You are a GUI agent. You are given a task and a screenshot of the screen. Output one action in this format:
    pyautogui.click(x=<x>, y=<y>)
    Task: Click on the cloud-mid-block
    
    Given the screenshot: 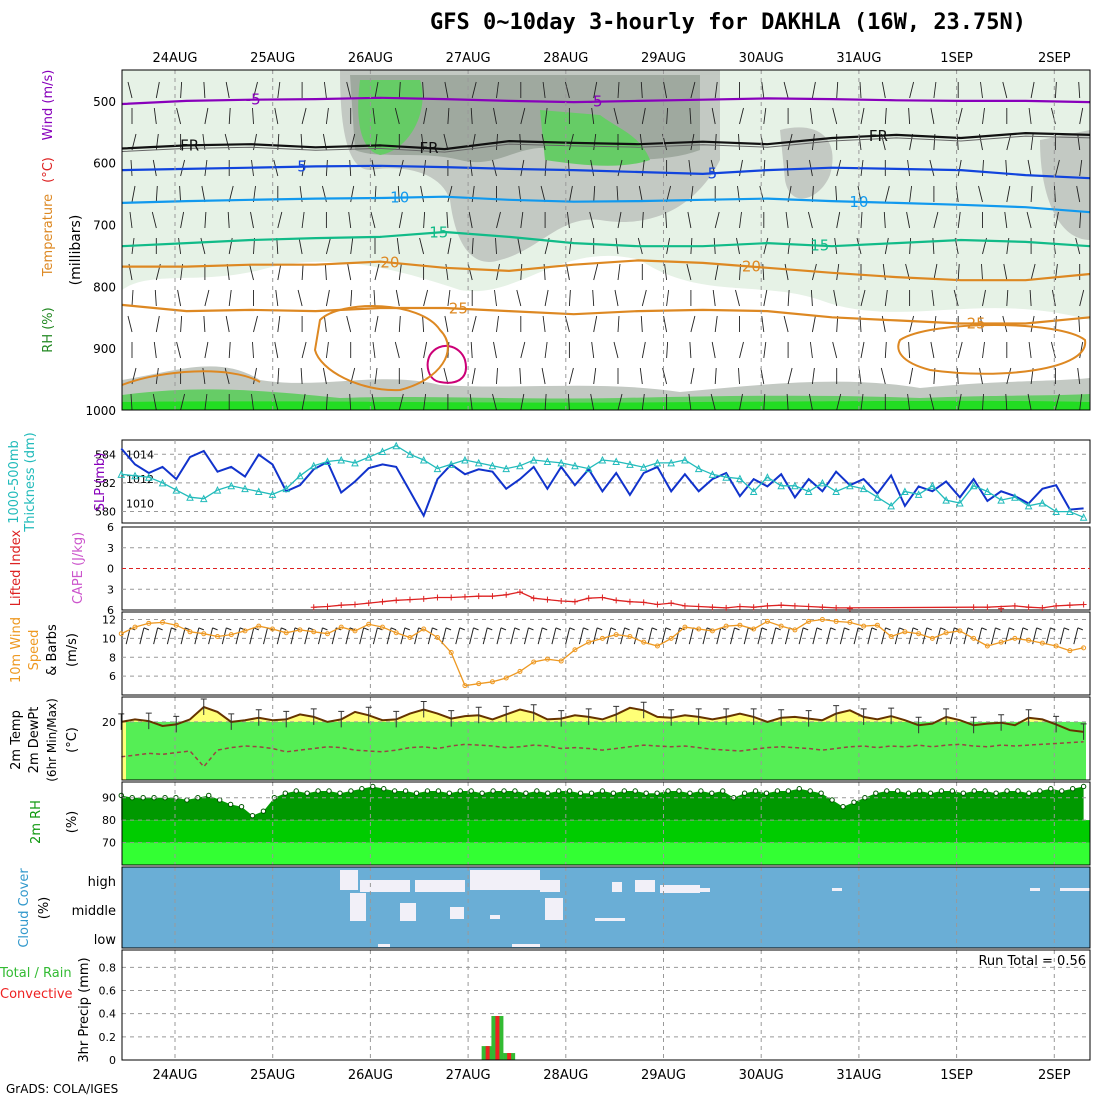 What is the action you would take?
    pyautogui.click(x=358, y=907)
    